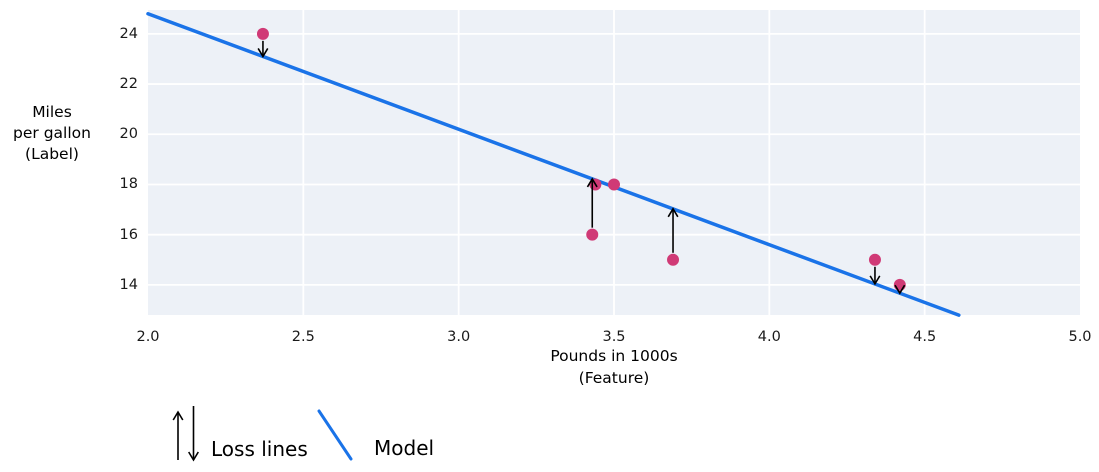  I want to click on y-tick-label: 24, so click(128, 33).